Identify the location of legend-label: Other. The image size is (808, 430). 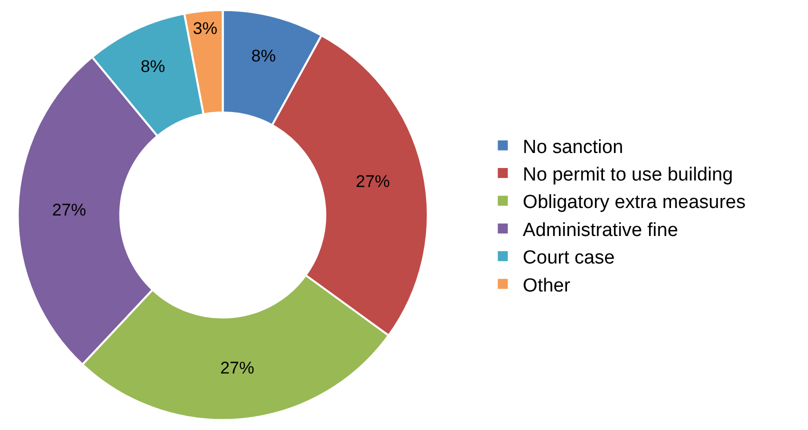
(546, 285).